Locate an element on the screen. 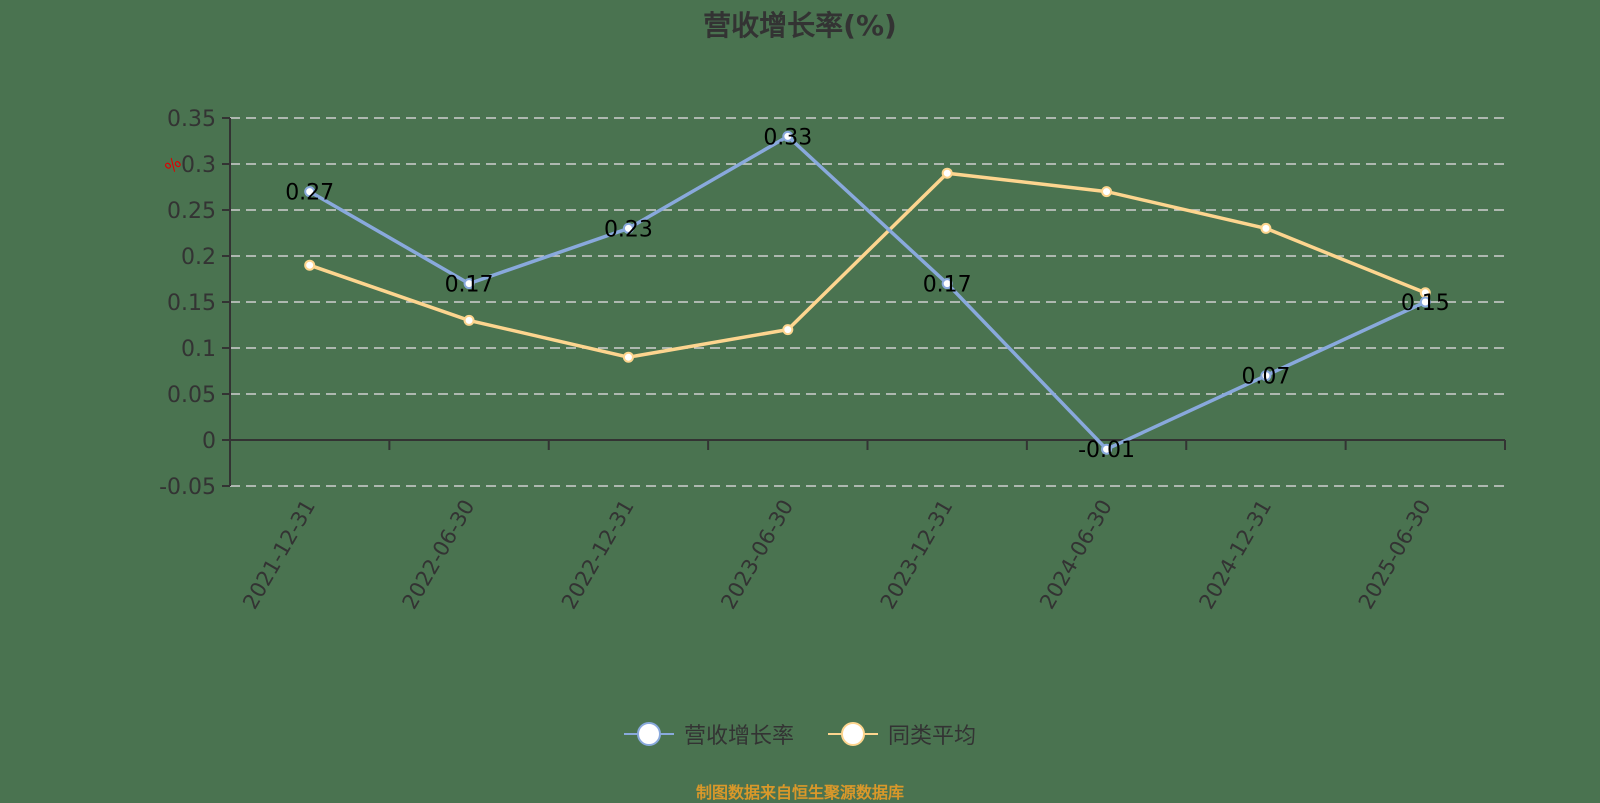 The image size is (1600, 803). x-tick-label: 2024-06-30 is located at coordinates (1076, 555).